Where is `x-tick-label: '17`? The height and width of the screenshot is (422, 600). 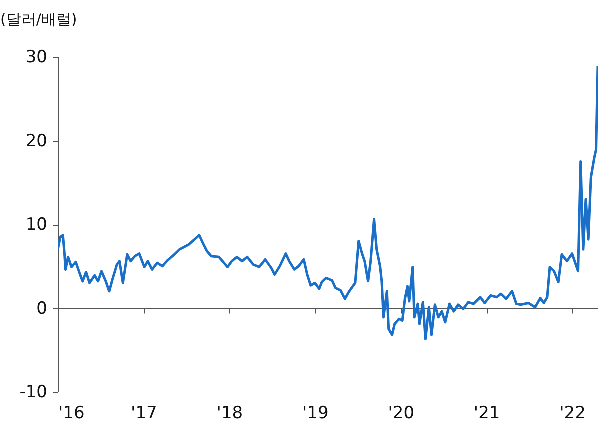
x-tick-label: '17 is located at coordinates (144, 413).